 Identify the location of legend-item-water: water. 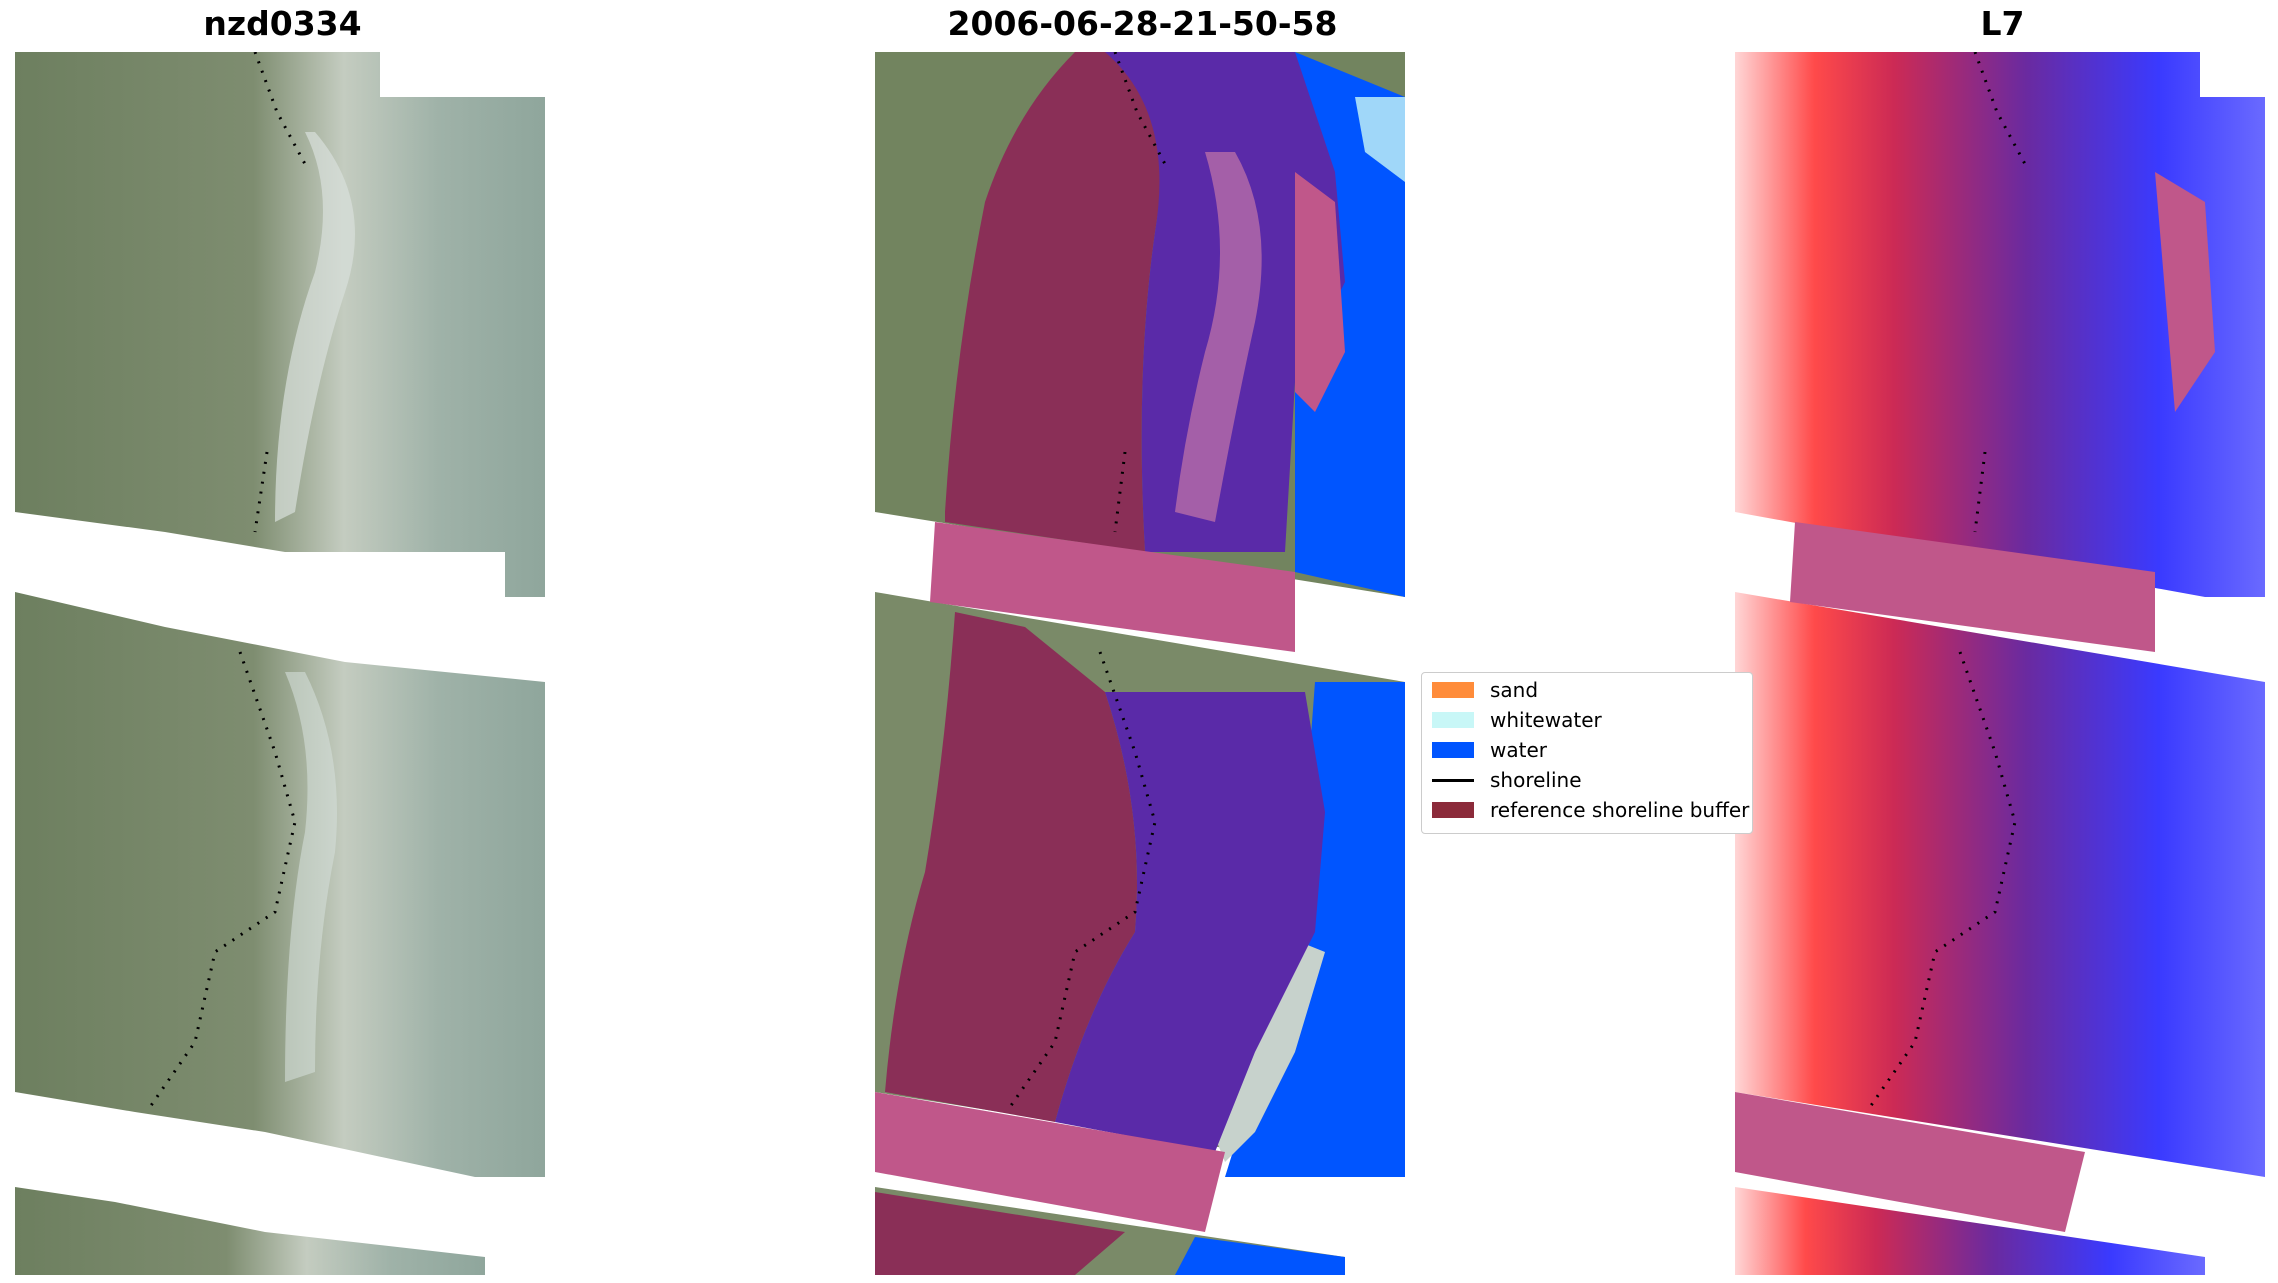
(1489, 750).